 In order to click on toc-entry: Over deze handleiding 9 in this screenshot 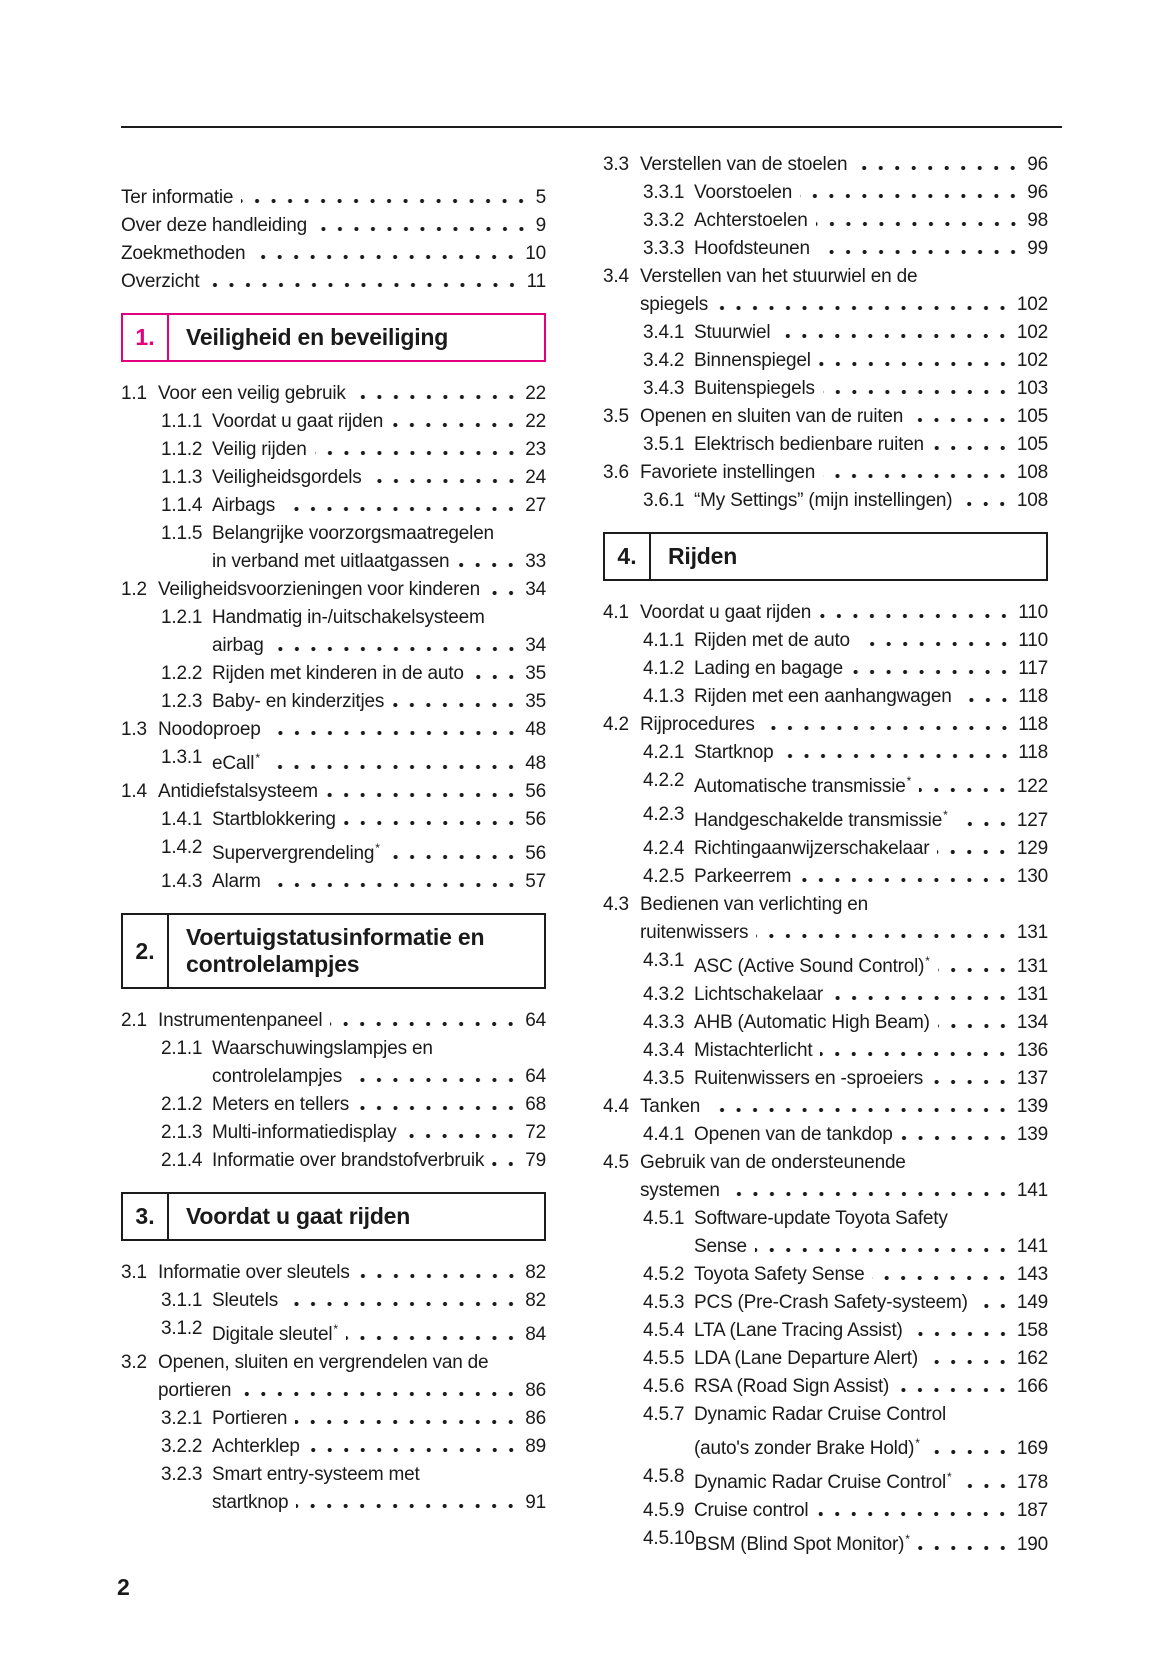, I will do `click(333, 226)`.